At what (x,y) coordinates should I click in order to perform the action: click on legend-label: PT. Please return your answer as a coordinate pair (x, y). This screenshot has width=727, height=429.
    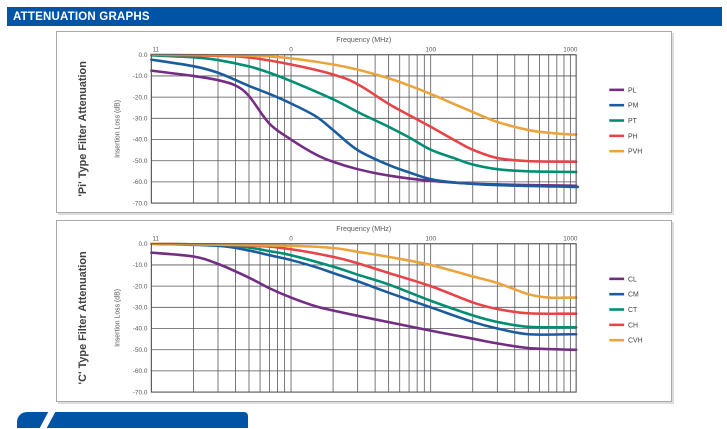
    Looking at the image, I should click on (633, 121).